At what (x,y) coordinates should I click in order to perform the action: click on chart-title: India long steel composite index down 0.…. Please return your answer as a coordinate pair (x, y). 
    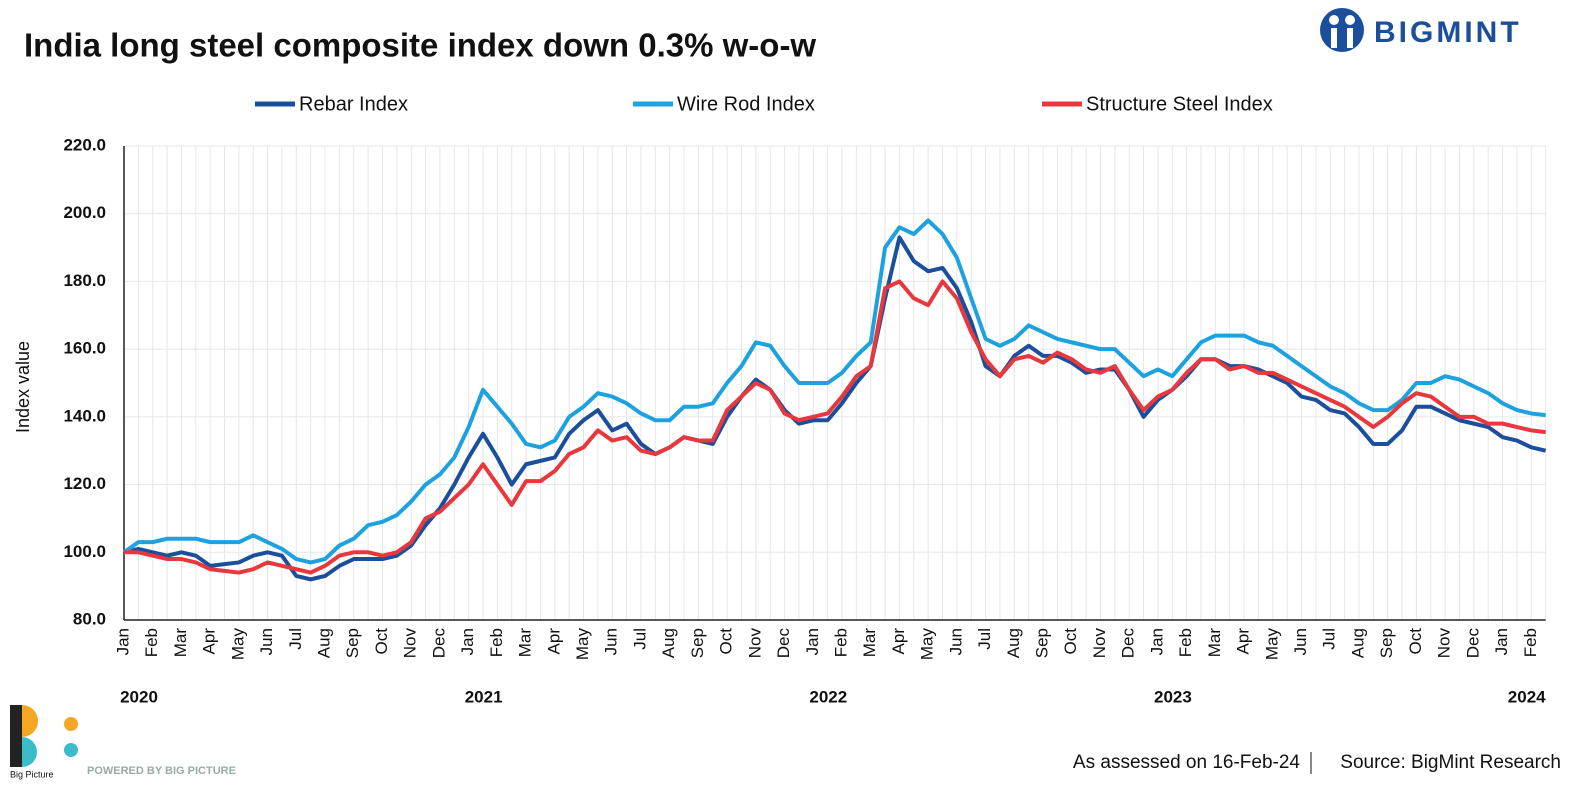
    Looking at the image, I should click on (420, 45).